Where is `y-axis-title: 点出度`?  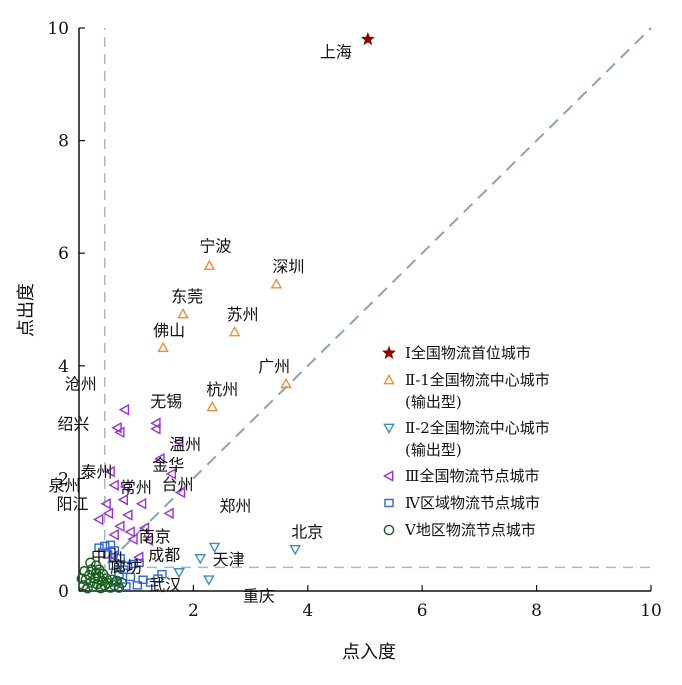 y-axis-title: 点出度 is located at coordinates (26, 310).